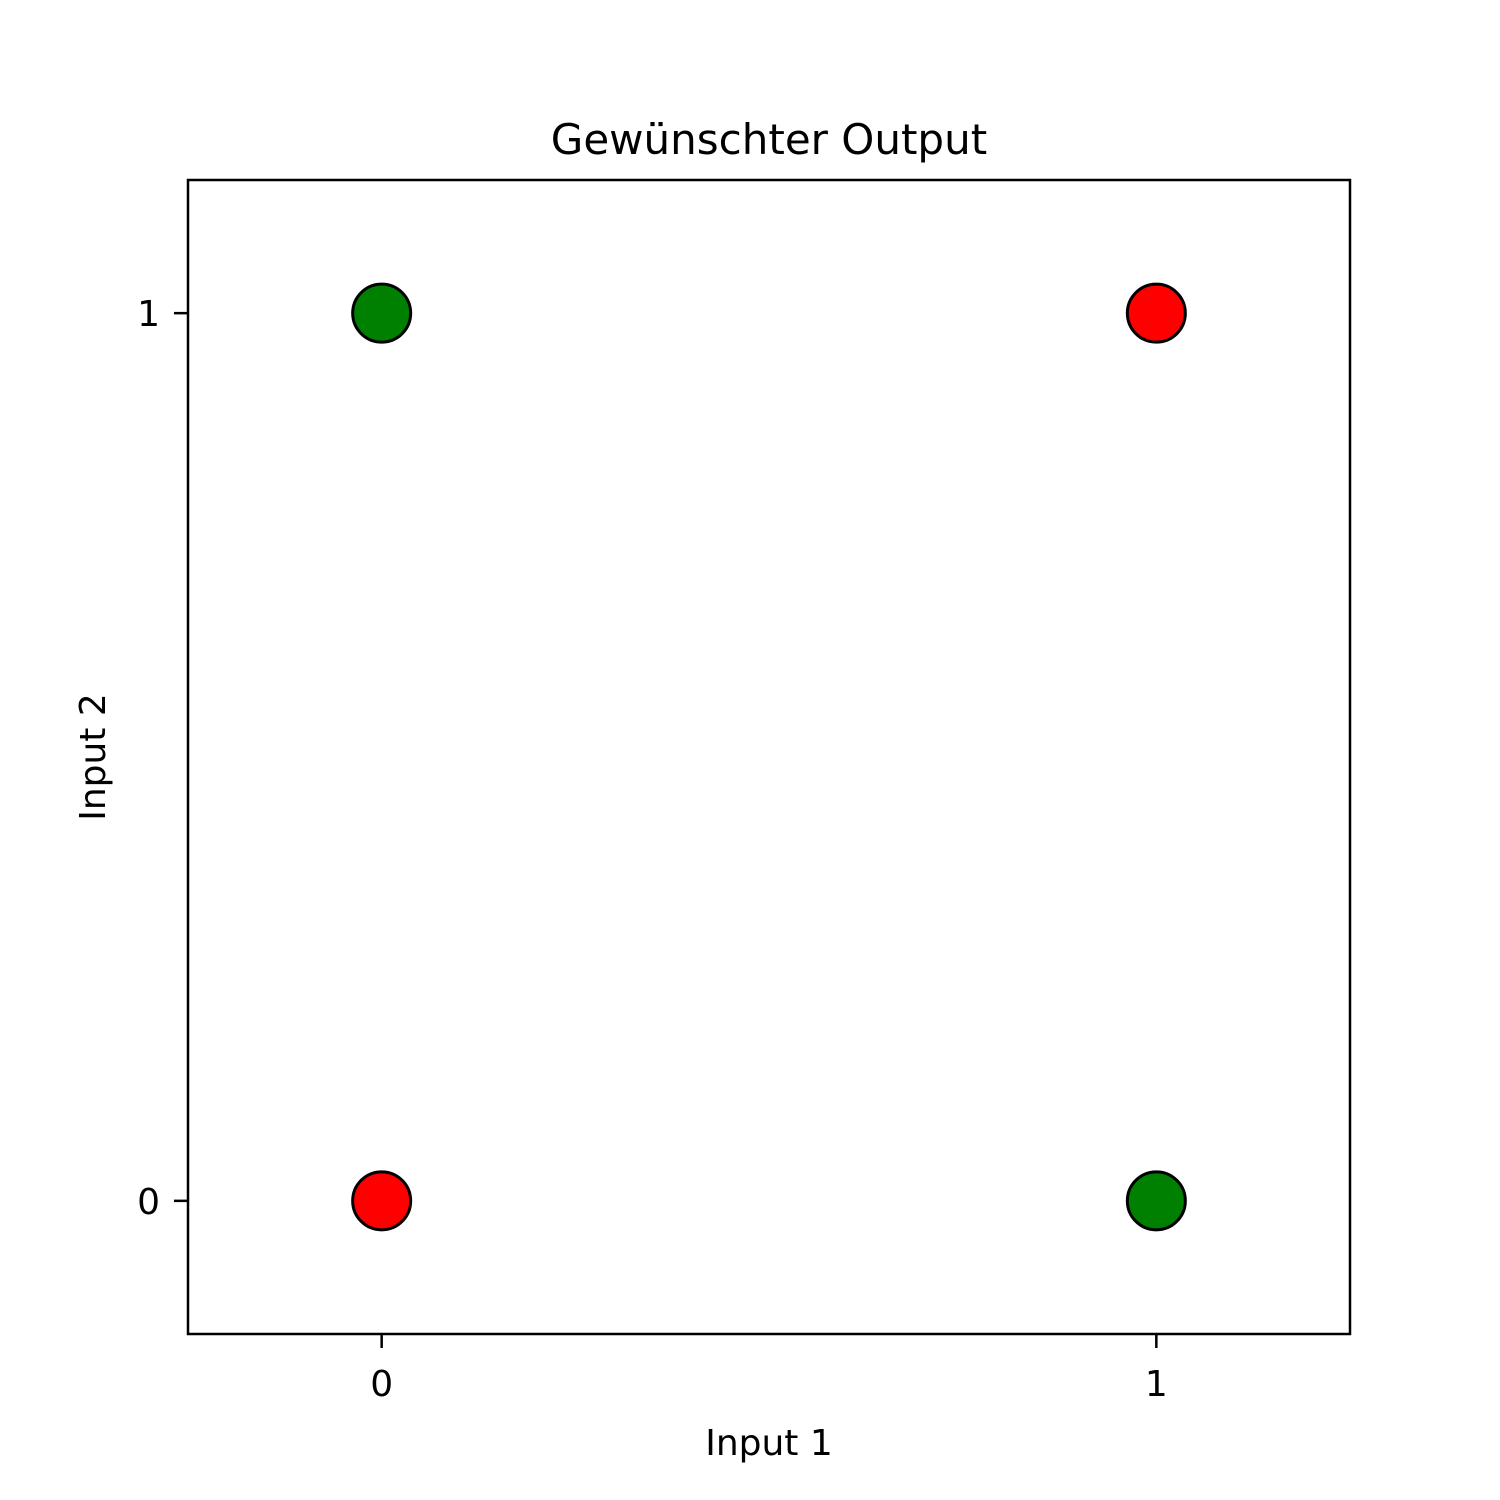 This screenshot has height=1500, width=1500. I want to click on chart-title: Gewünschter Output, so click(769, 139).